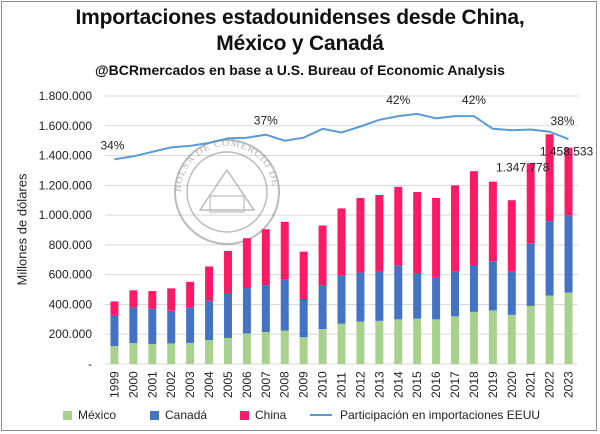 Image resolution: width=600 pixels, height=434 pixels. What do you see at coordinates (66, 96) in the screenshot?
I see `y-tick-label: 1.800.000` at bounding box center [66, 96].